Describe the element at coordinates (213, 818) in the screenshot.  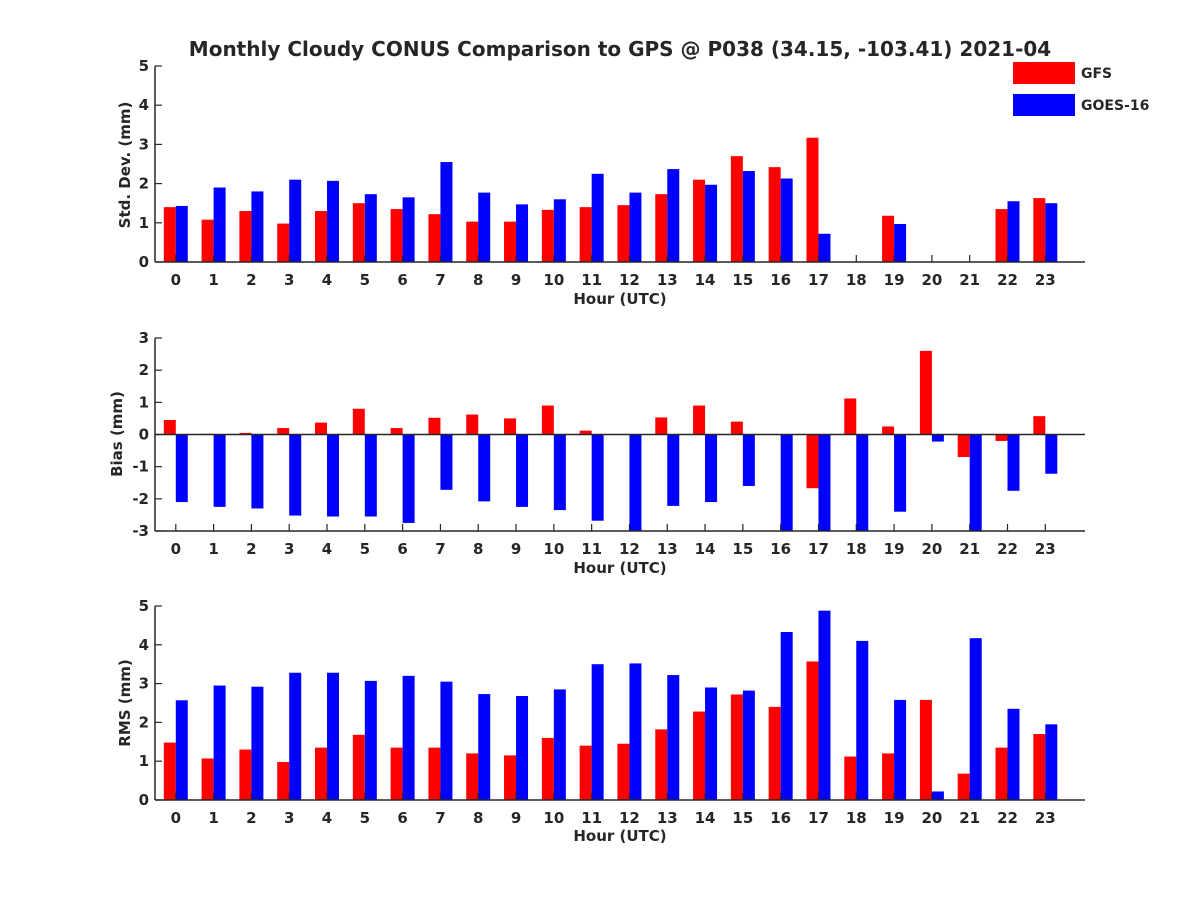
I see `xtick-label-rms-1: 1` at that location.